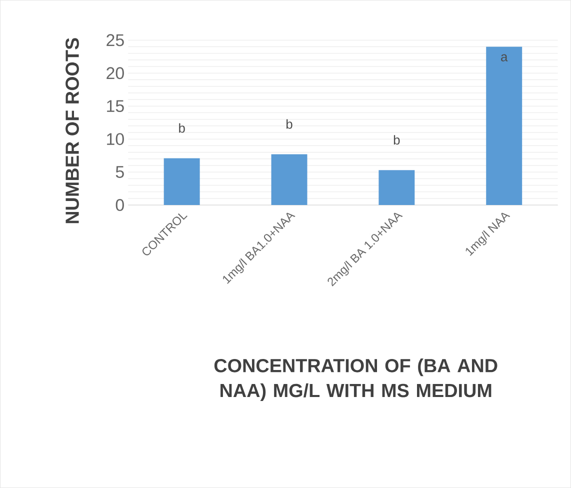 Image resolution: width=571 pixels, height=488 pixels. I want to click on x-axis-title: CONCENTRATION OF (BA AND NAA) MG/L WITH MS MEDIUM, so click(356, 379).